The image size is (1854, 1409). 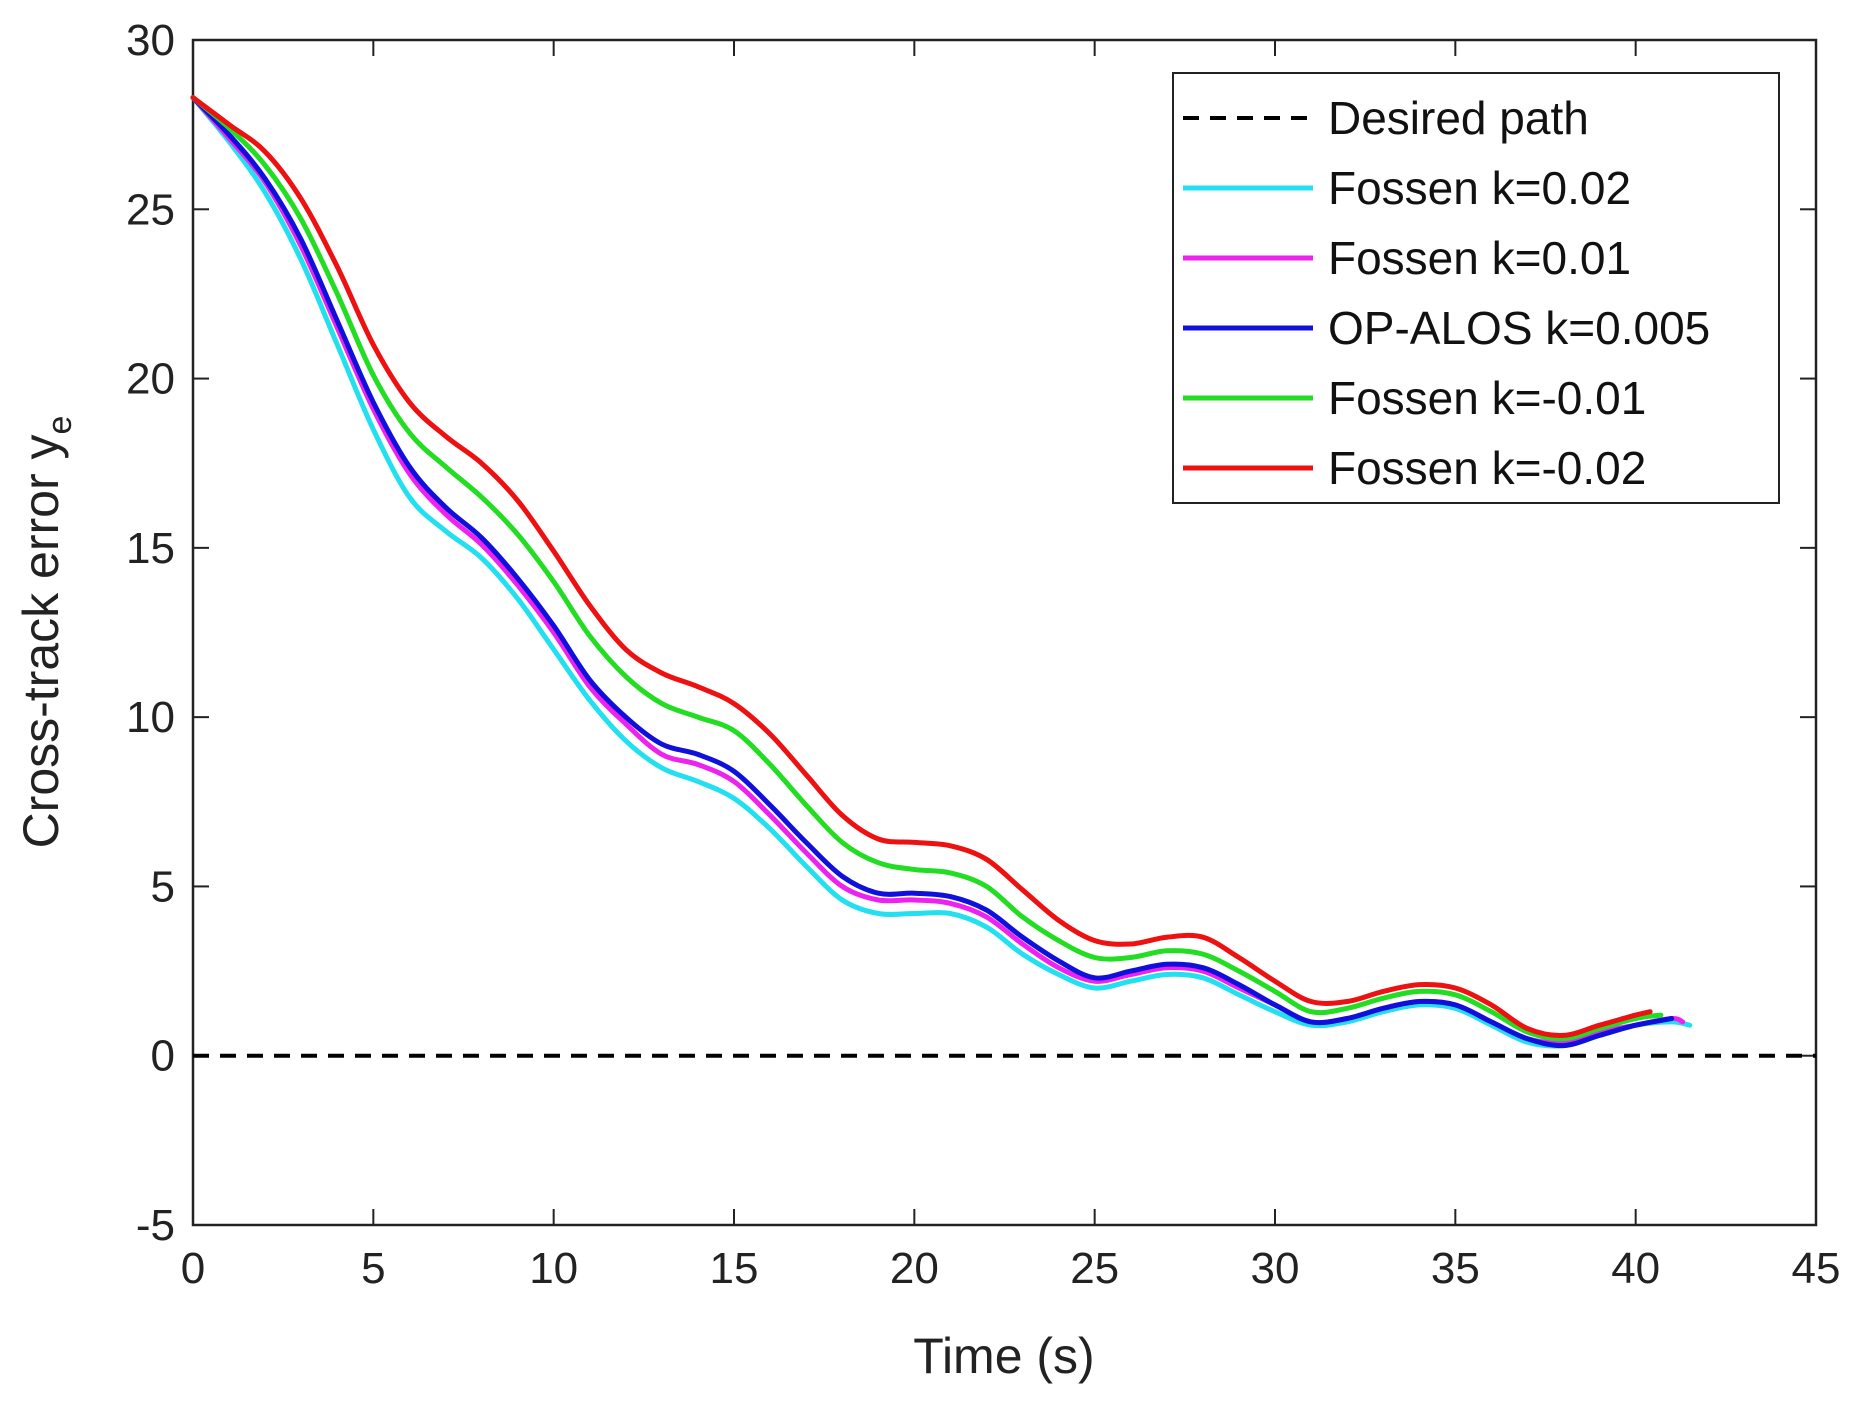 What do you see at coordinates (1479, 188) in the screenshot?
I see `legend-label-fossen-k-0-02: Fossen k=0.02` at bounding box center [1479, 188].